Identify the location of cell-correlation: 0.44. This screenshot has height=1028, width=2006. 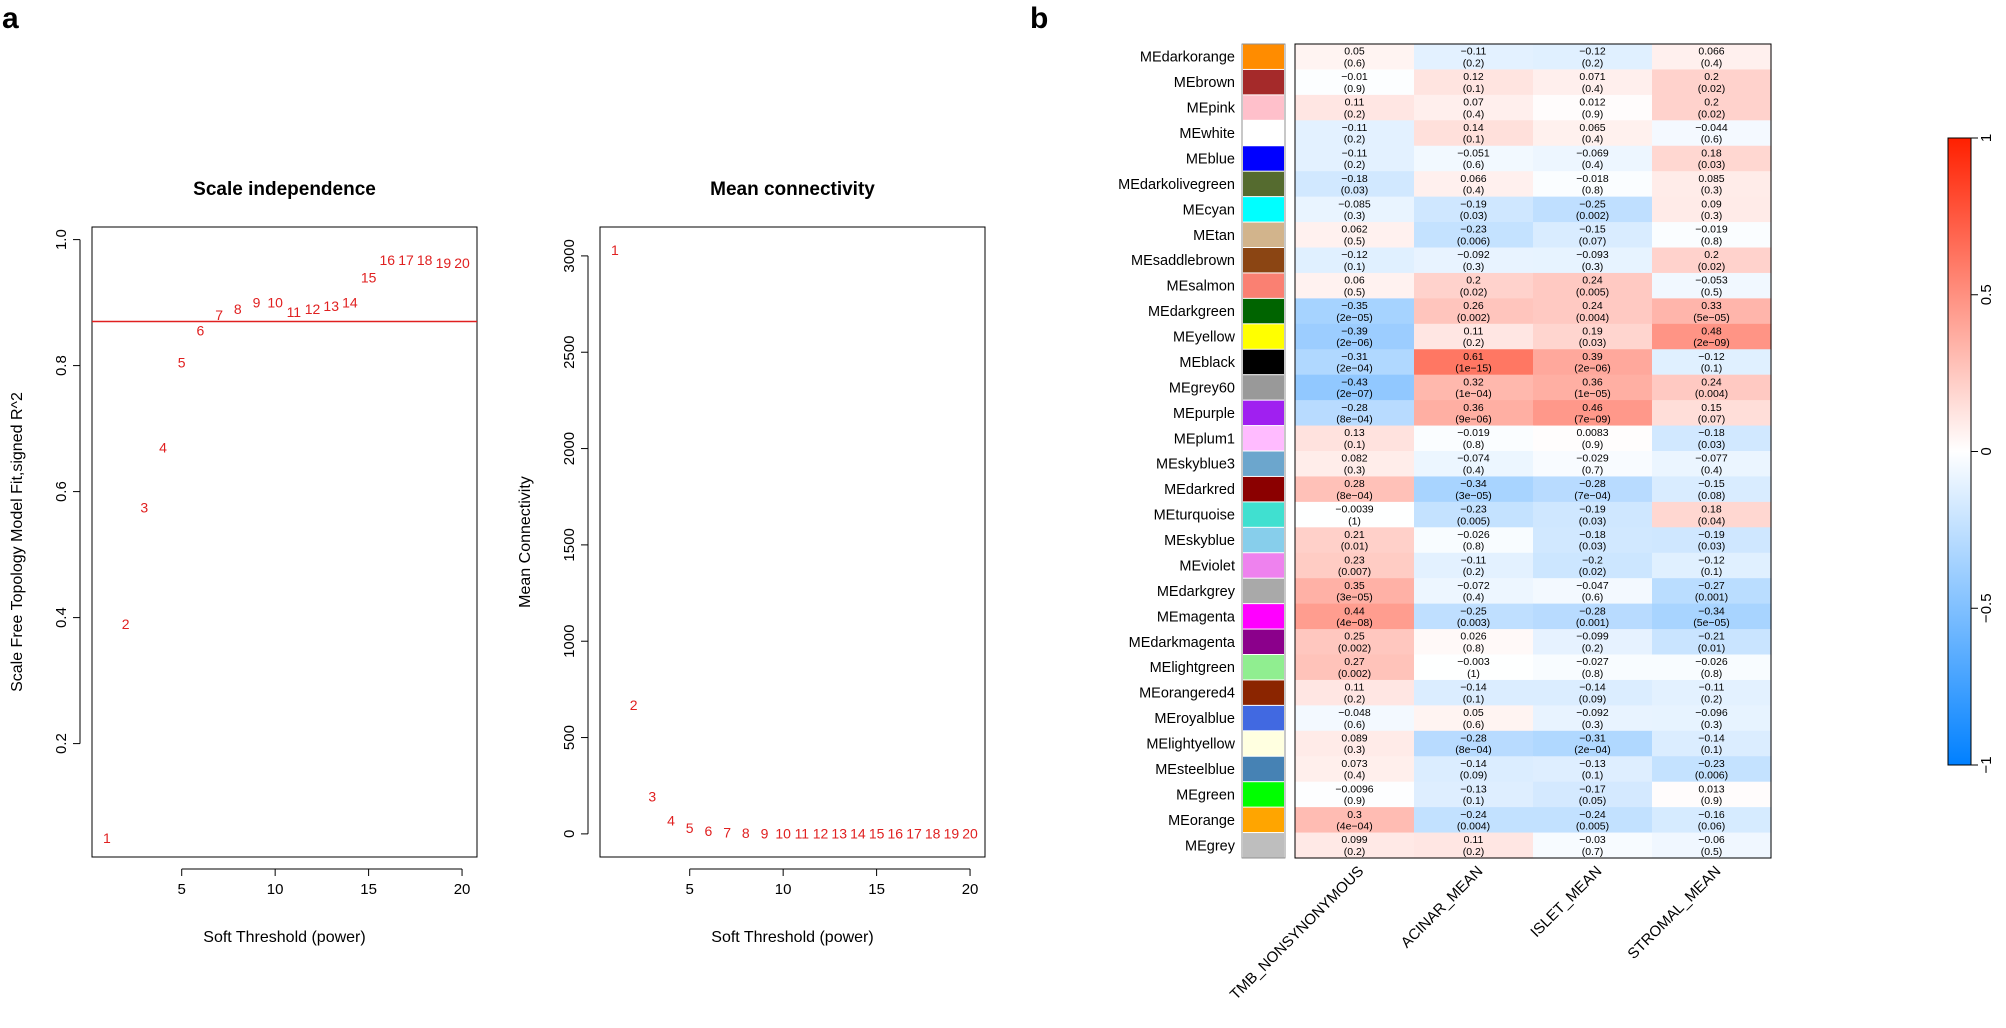
(1354, 611).